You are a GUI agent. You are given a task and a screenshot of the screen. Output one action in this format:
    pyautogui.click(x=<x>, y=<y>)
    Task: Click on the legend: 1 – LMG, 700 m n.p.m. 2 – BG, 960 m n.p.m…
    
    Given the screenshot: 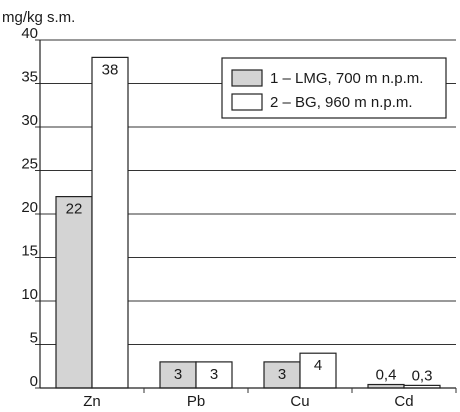 What is the action you would take?
    pyautogui.click(x=334, y=88)
    